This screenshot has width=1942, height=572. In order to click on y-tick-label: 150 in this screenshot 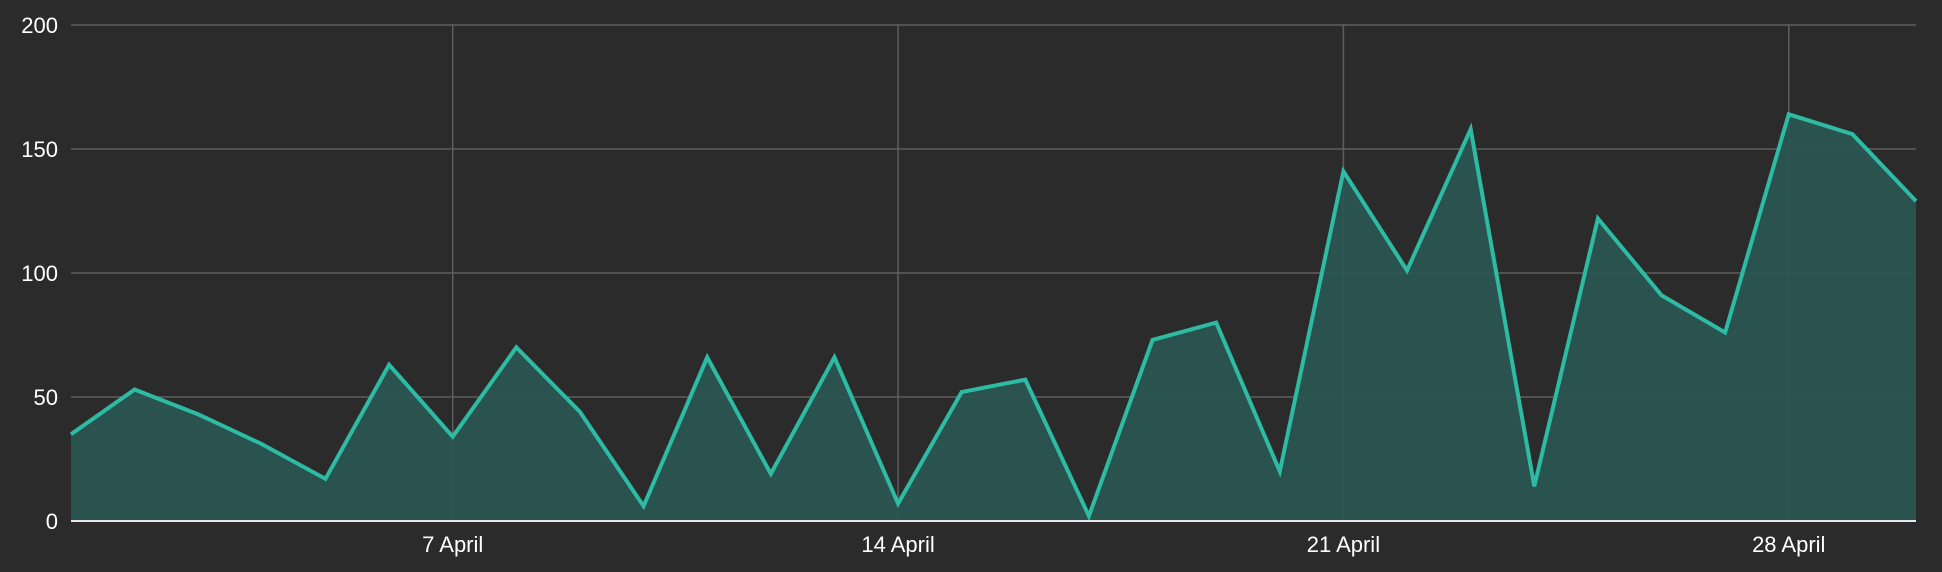, I will do `click(39, 149)`.